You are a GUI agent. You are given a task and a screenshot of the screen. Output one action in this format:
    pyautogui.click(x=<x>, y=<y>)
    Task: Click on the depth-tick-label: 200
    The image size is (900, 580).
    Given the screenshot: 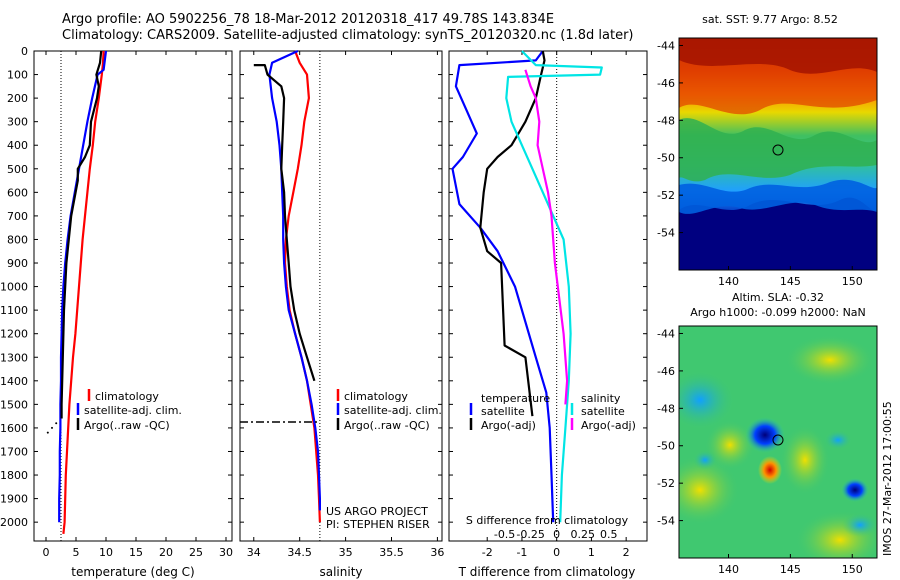 What is the action you would take?
    pyautogui.click(x=17, y=98)
    